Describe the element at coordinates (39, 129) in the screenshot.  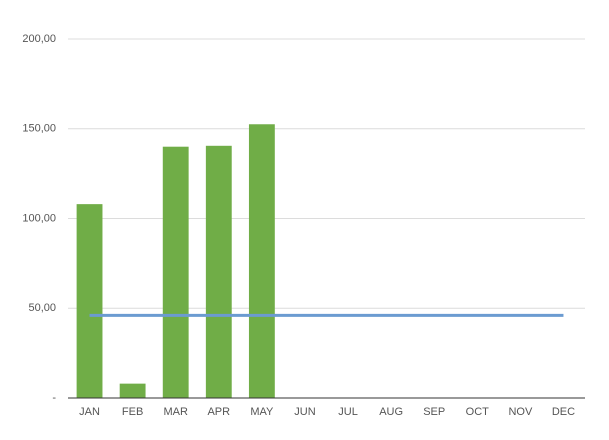
I see `y-tick-label: 150,00` at that location.